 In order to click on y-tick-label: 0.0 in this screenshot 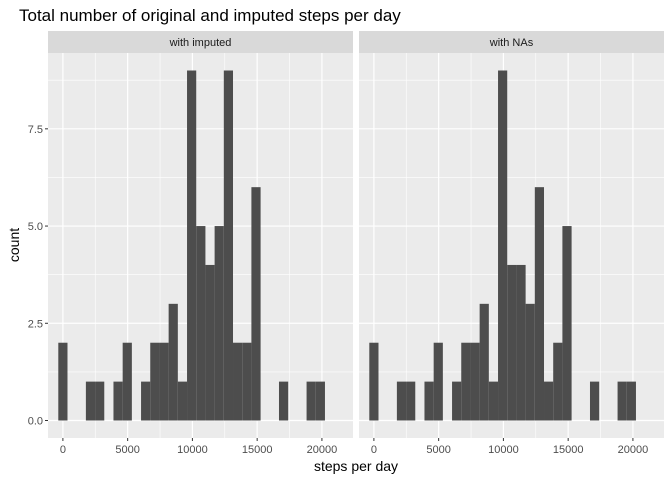, I will do `click(35, 422)`.